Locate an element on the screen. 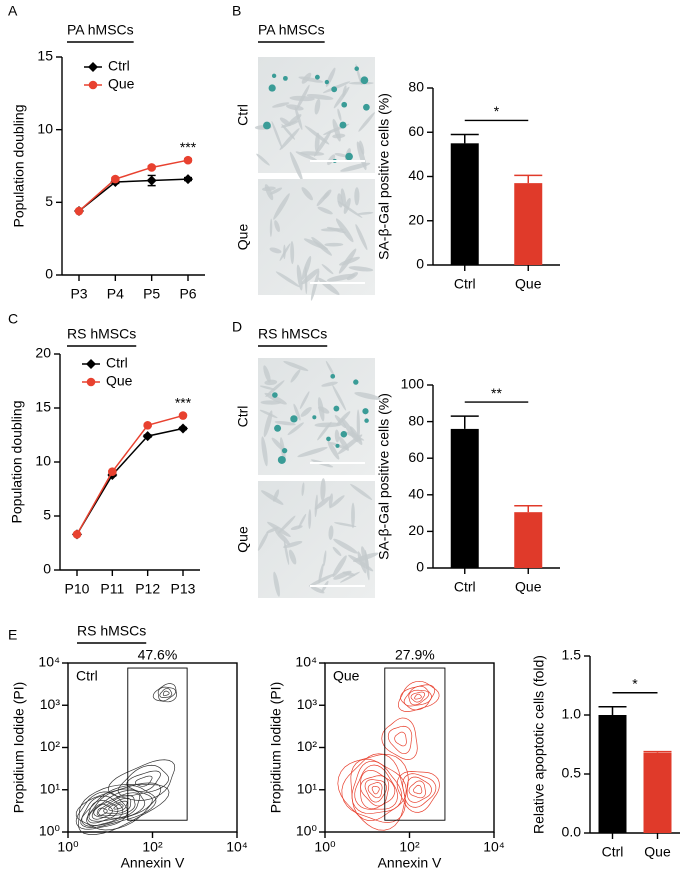 This screenshot has height=876, width=685. image-label: Que is located at coordinates (243, 539).